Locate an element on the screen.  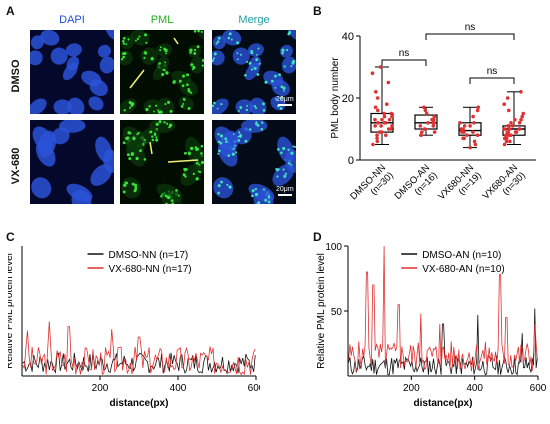
y-tick-label: 40 is located at coordinates (348, 37).